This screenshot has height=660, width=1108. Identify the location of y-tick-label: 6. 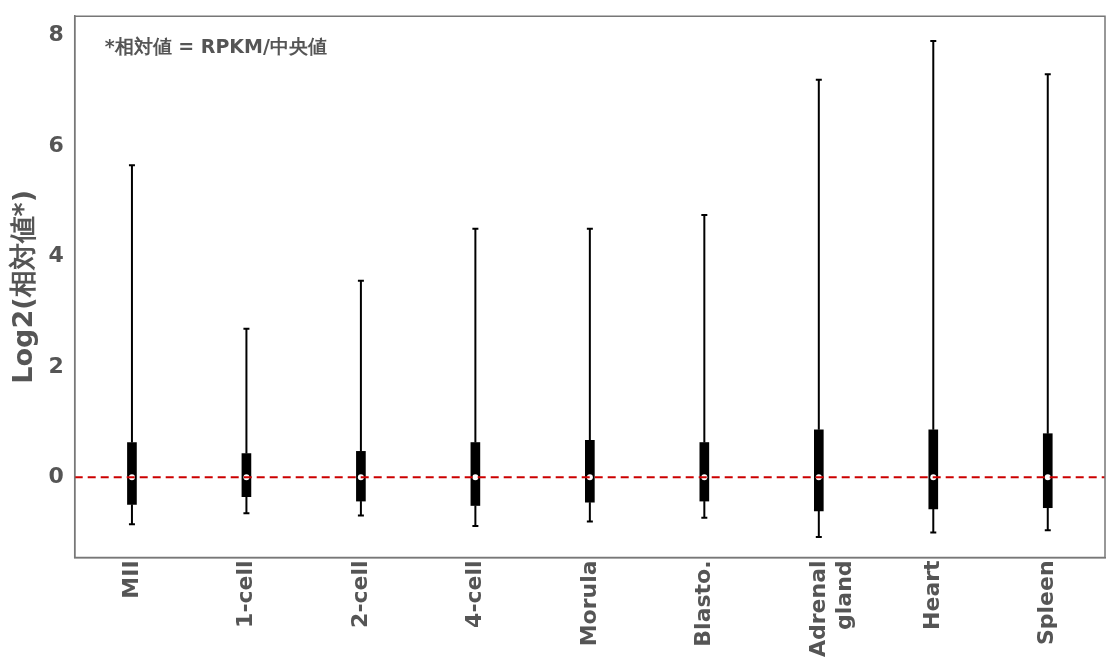
(56, 144).